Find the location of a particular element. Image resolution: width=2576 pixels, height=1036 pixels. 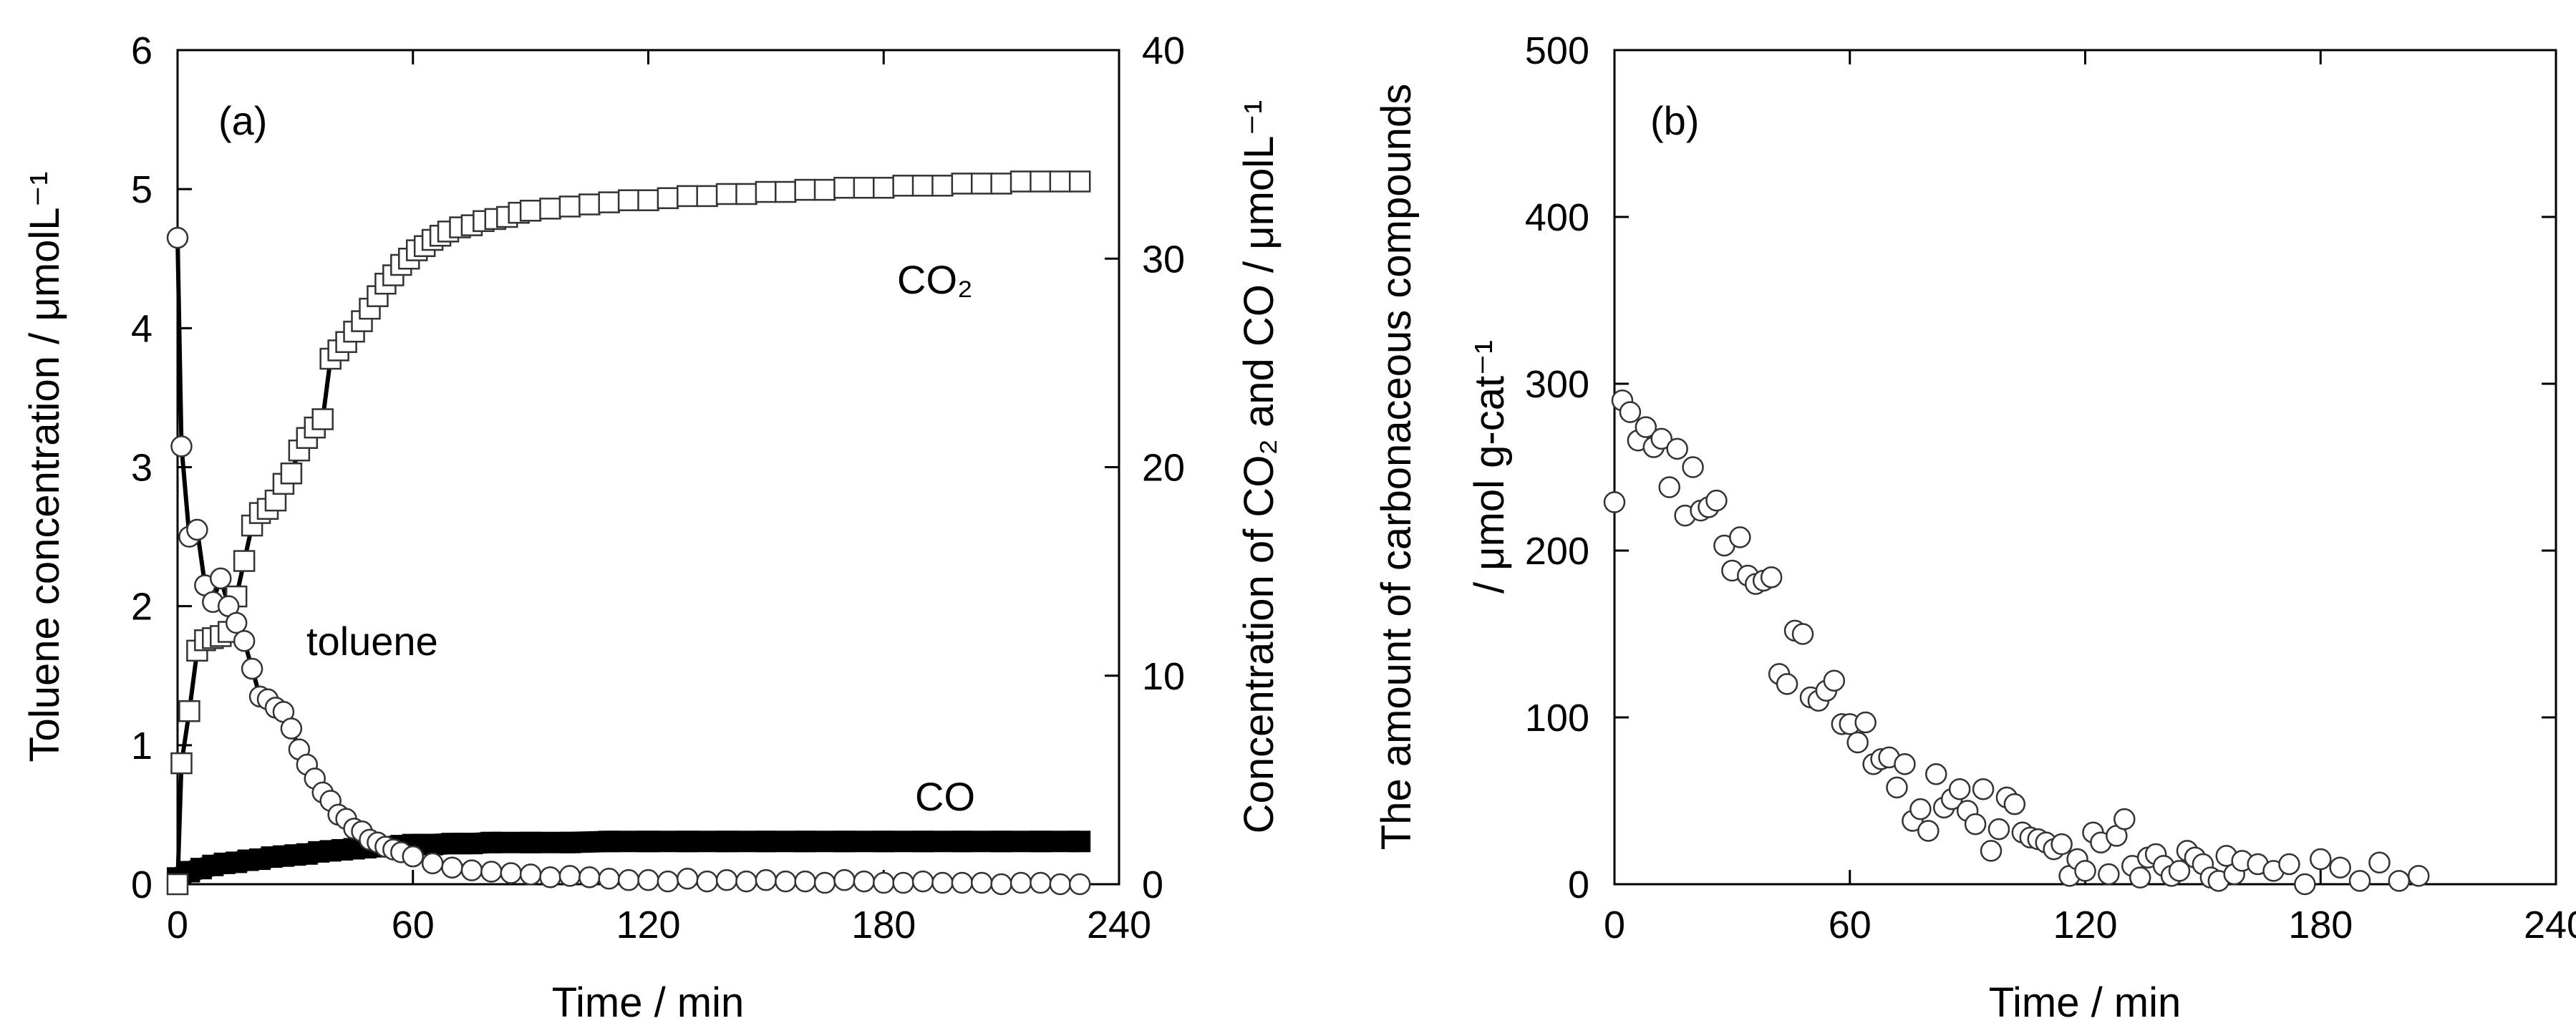

x-tick-label: 120 is located at coordinates (2085, 925).